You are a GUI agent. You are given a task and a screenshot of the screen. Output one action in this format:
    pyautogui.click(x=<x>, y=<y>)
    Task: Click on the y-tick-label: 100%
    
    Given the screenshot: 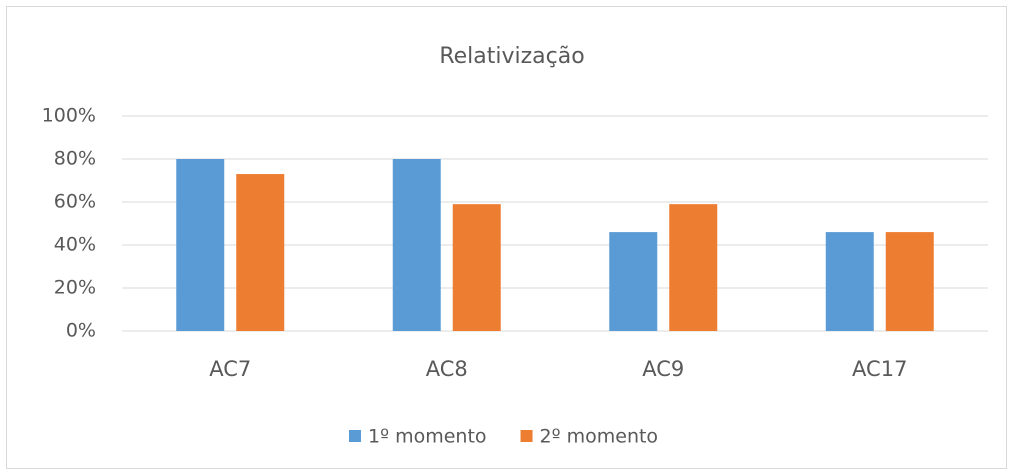 What is the action you would take?
    pyautogui.click(x=69, y=116)
    